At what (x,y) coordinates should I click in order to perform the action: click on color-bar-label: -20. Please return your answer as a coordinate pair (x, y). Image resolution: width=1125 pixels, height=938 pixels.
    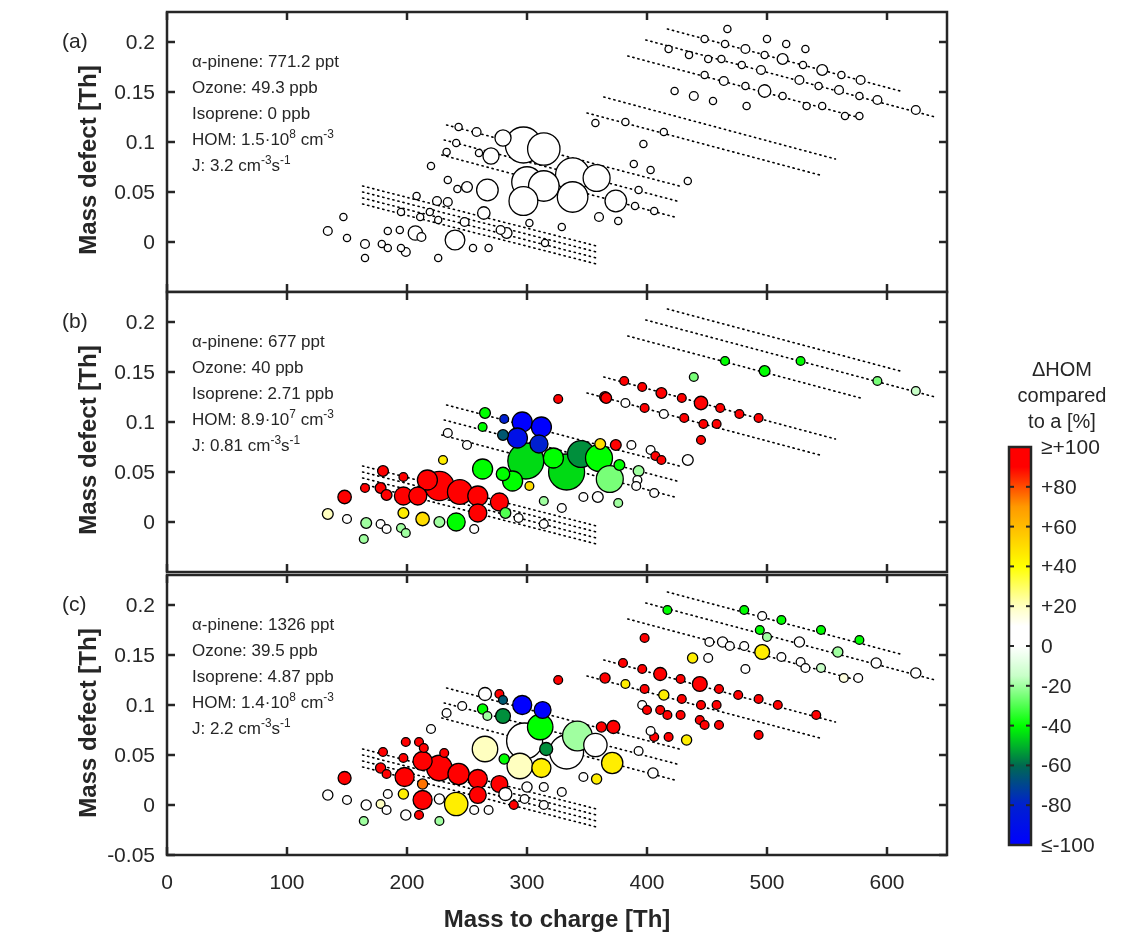
    Looking at the image, I should click on (1056, 685).